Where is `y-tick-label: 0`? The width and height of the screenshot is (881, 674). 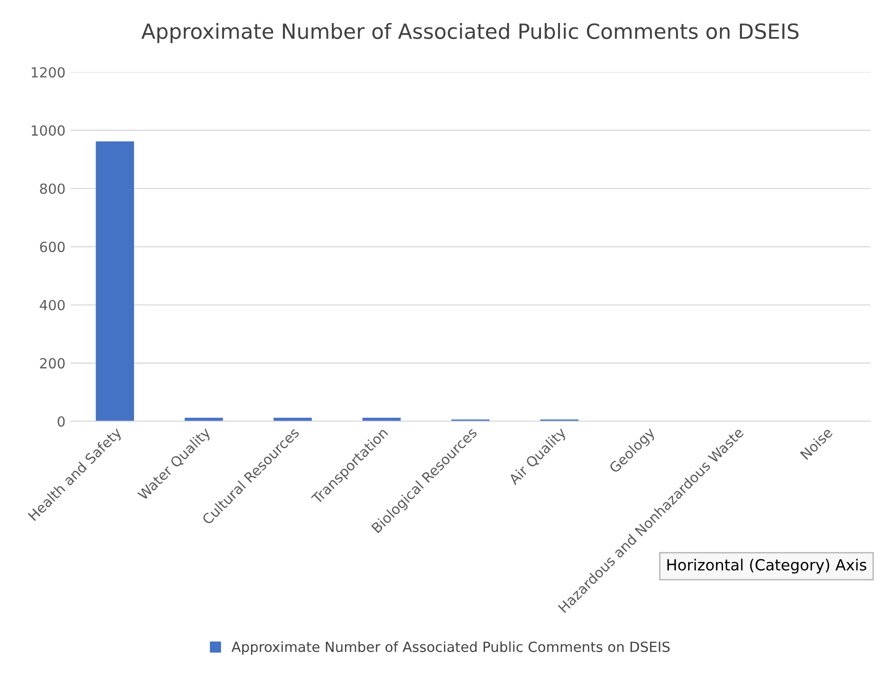 y-tick-label: 0 is located at coordinates (61, 421).